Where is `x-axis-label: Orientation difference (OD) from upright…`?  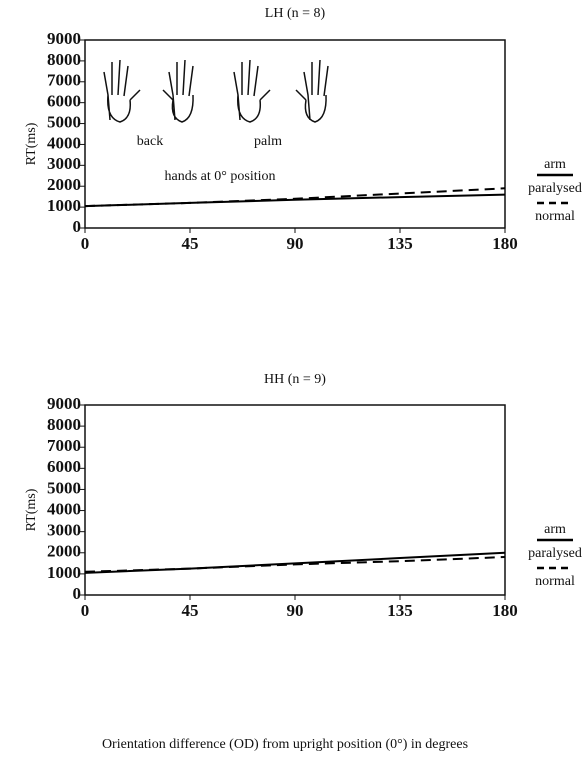
x-axis-label: Orientation difference (OD) from upright… is located at coordinates (285, 744).